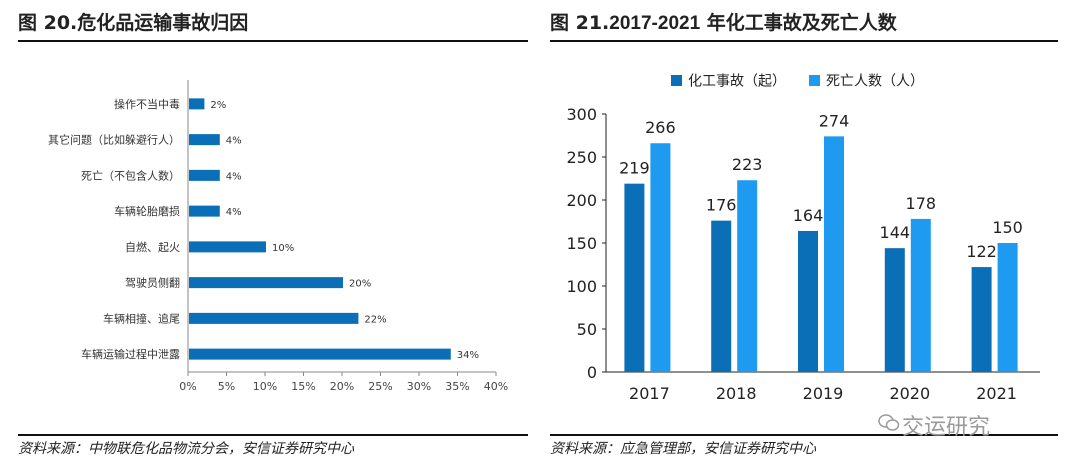  Describe the element at coordinates (655, 23) in the screenshot. I see `right-title-bold: 2017-2021` at that location.